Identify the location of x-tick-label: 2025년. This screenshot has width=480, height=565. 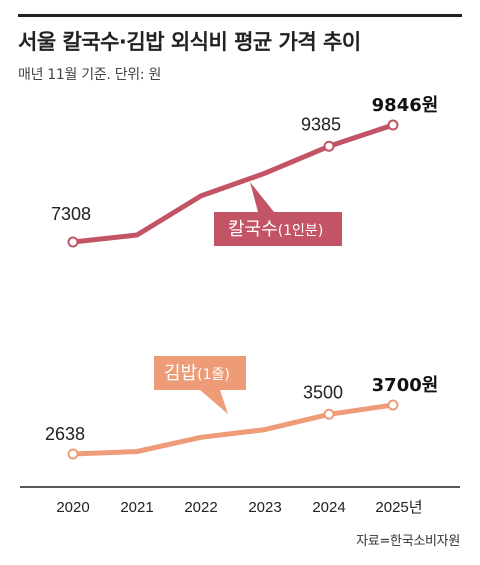
(398, 507).